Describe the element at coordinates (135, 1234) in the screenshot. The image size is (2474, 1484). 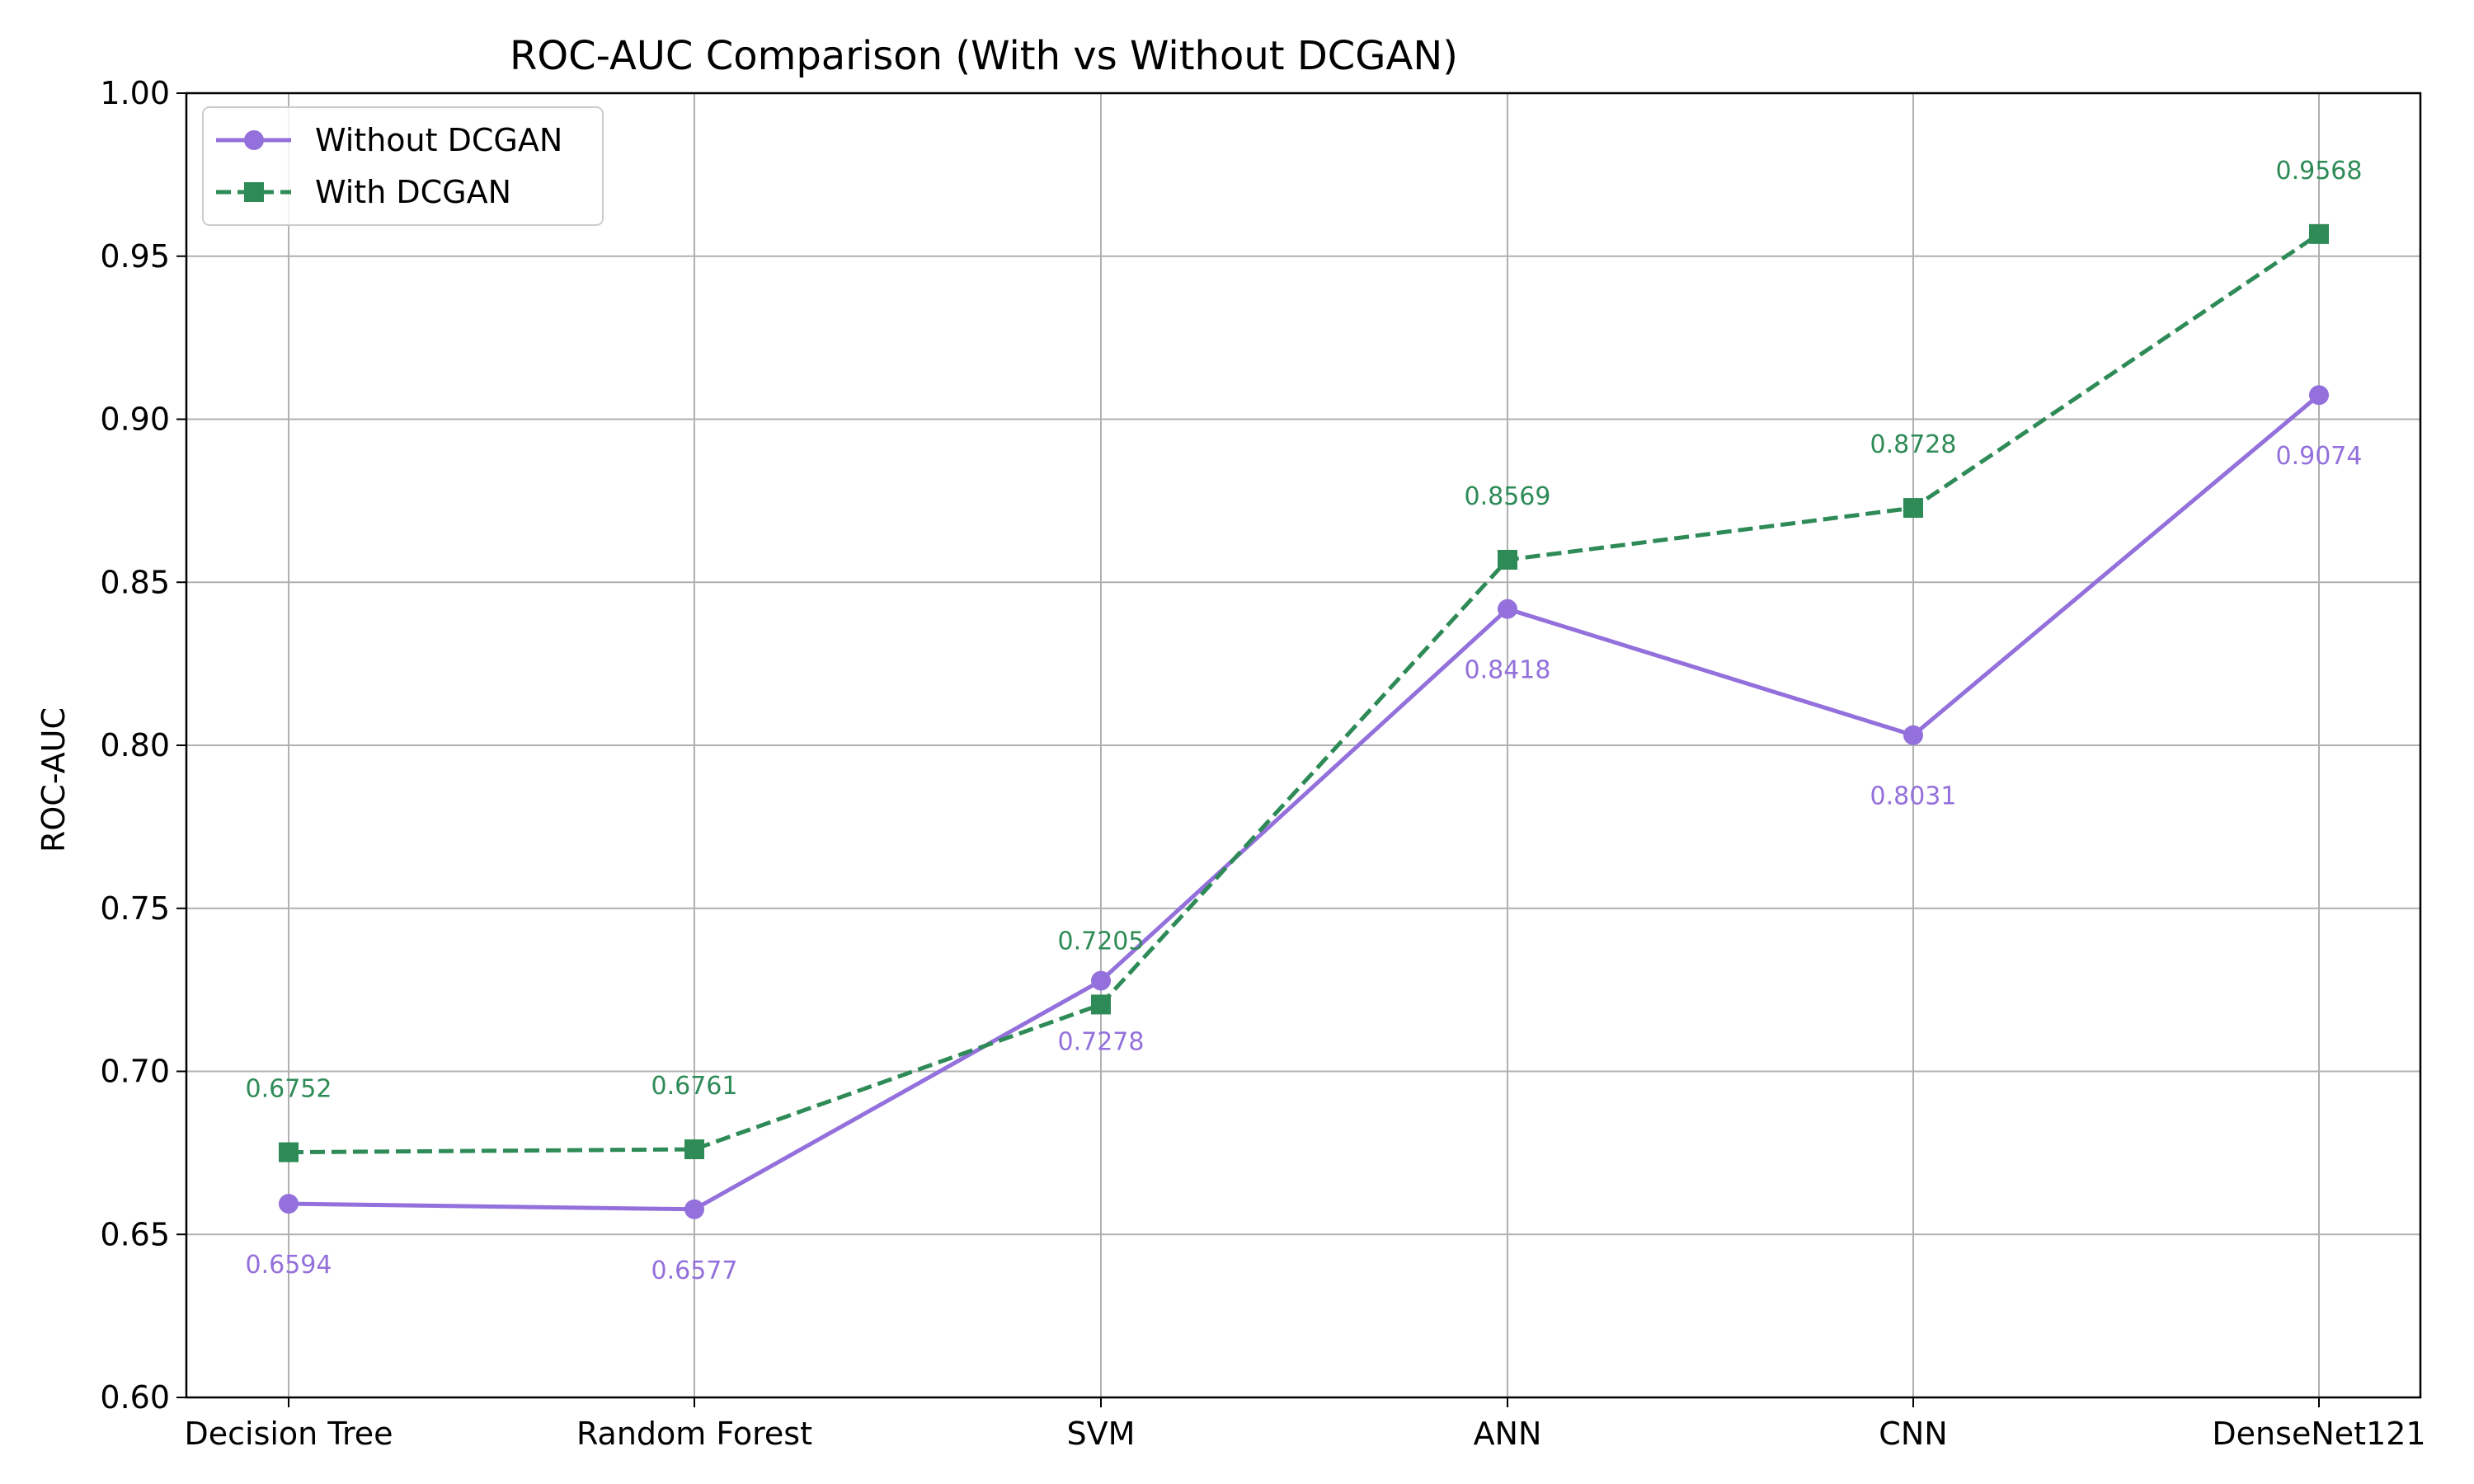
I see `y-tick-label: 0.65` at that location.